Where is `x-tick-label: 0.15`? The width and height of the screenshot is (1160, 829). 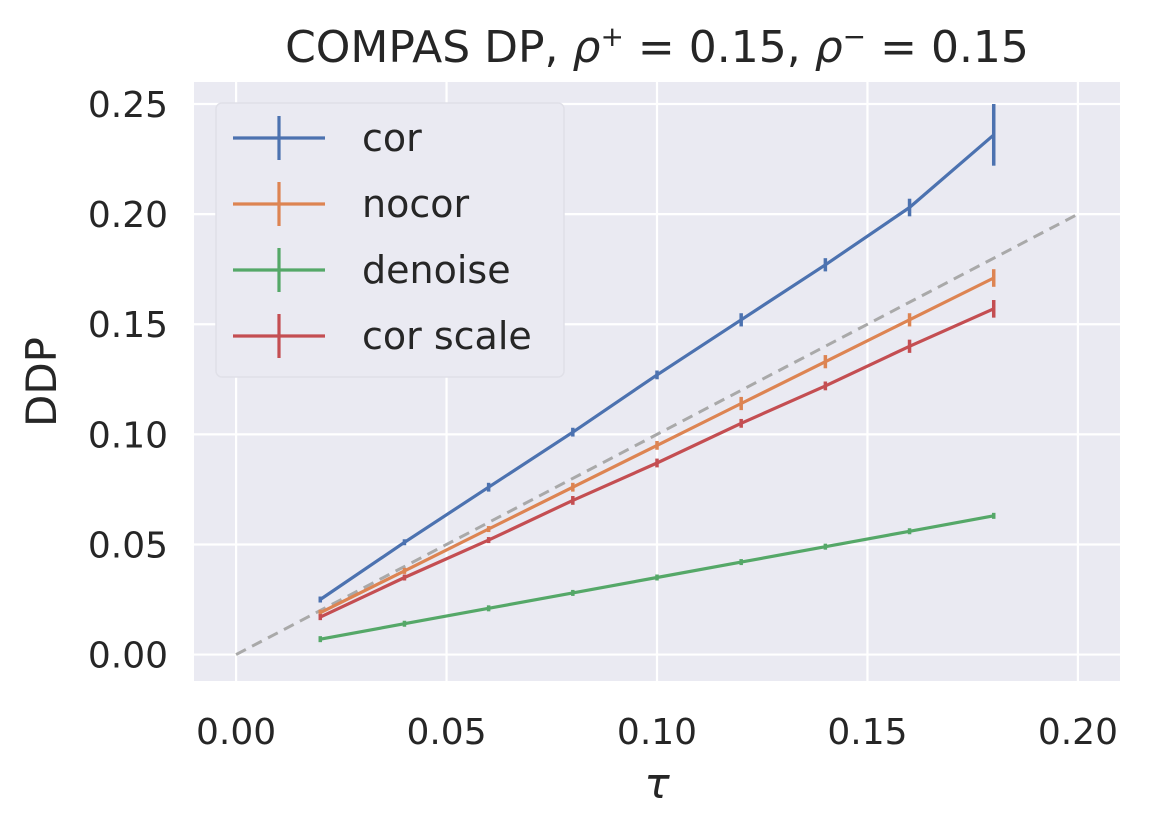 x-tick-label: 0.15 is located at coordinates (867, 732).